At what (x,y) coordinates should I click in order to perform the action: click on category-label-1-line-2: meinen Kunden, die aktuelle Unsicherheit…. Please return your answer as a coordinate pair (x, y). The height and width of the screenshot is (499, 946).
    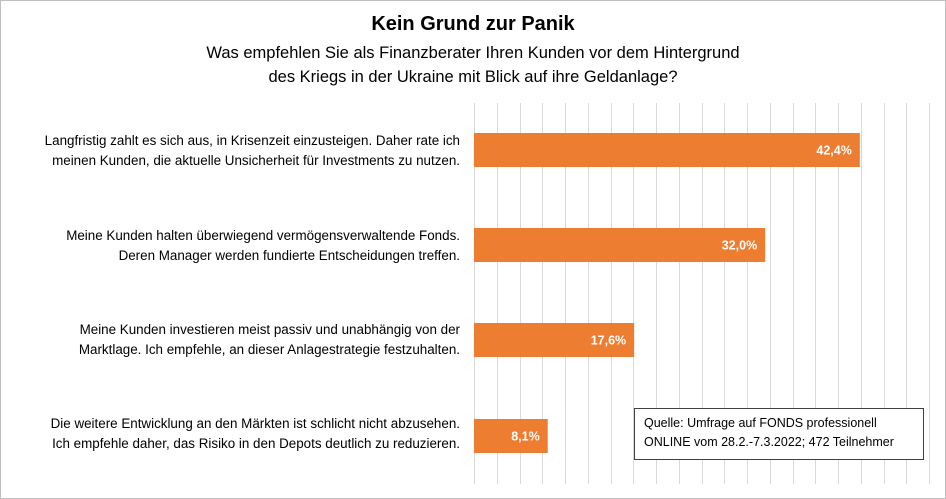
    Looking at the image, I should click on (256, 160).